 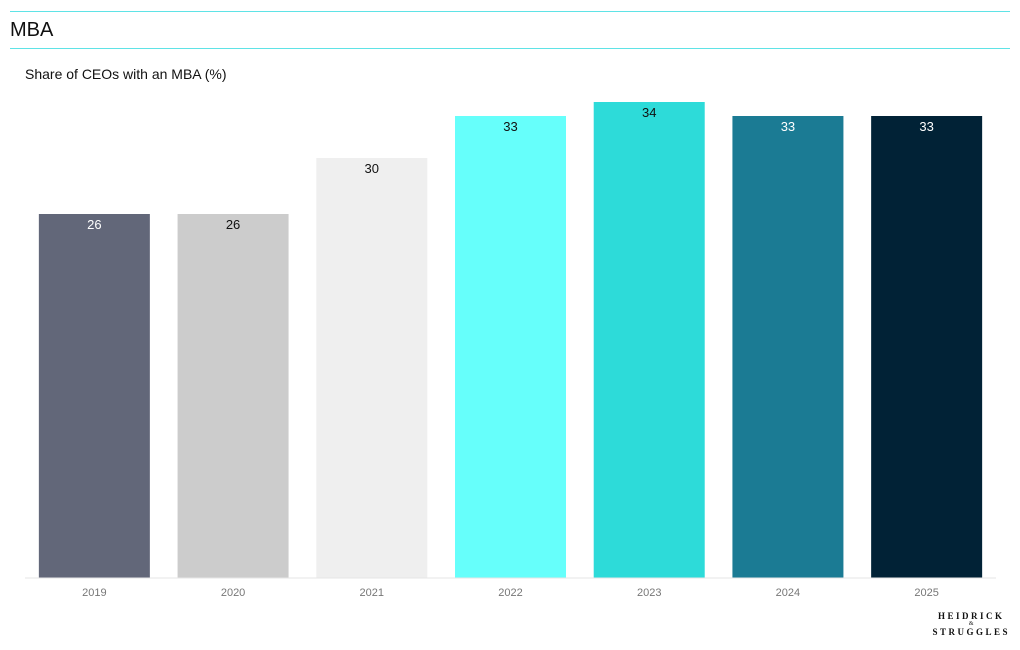 What do you see at coordinates (372, 168) in the screenshot?
I see `data-label-2021: 30` at bounding box center [372, 168].